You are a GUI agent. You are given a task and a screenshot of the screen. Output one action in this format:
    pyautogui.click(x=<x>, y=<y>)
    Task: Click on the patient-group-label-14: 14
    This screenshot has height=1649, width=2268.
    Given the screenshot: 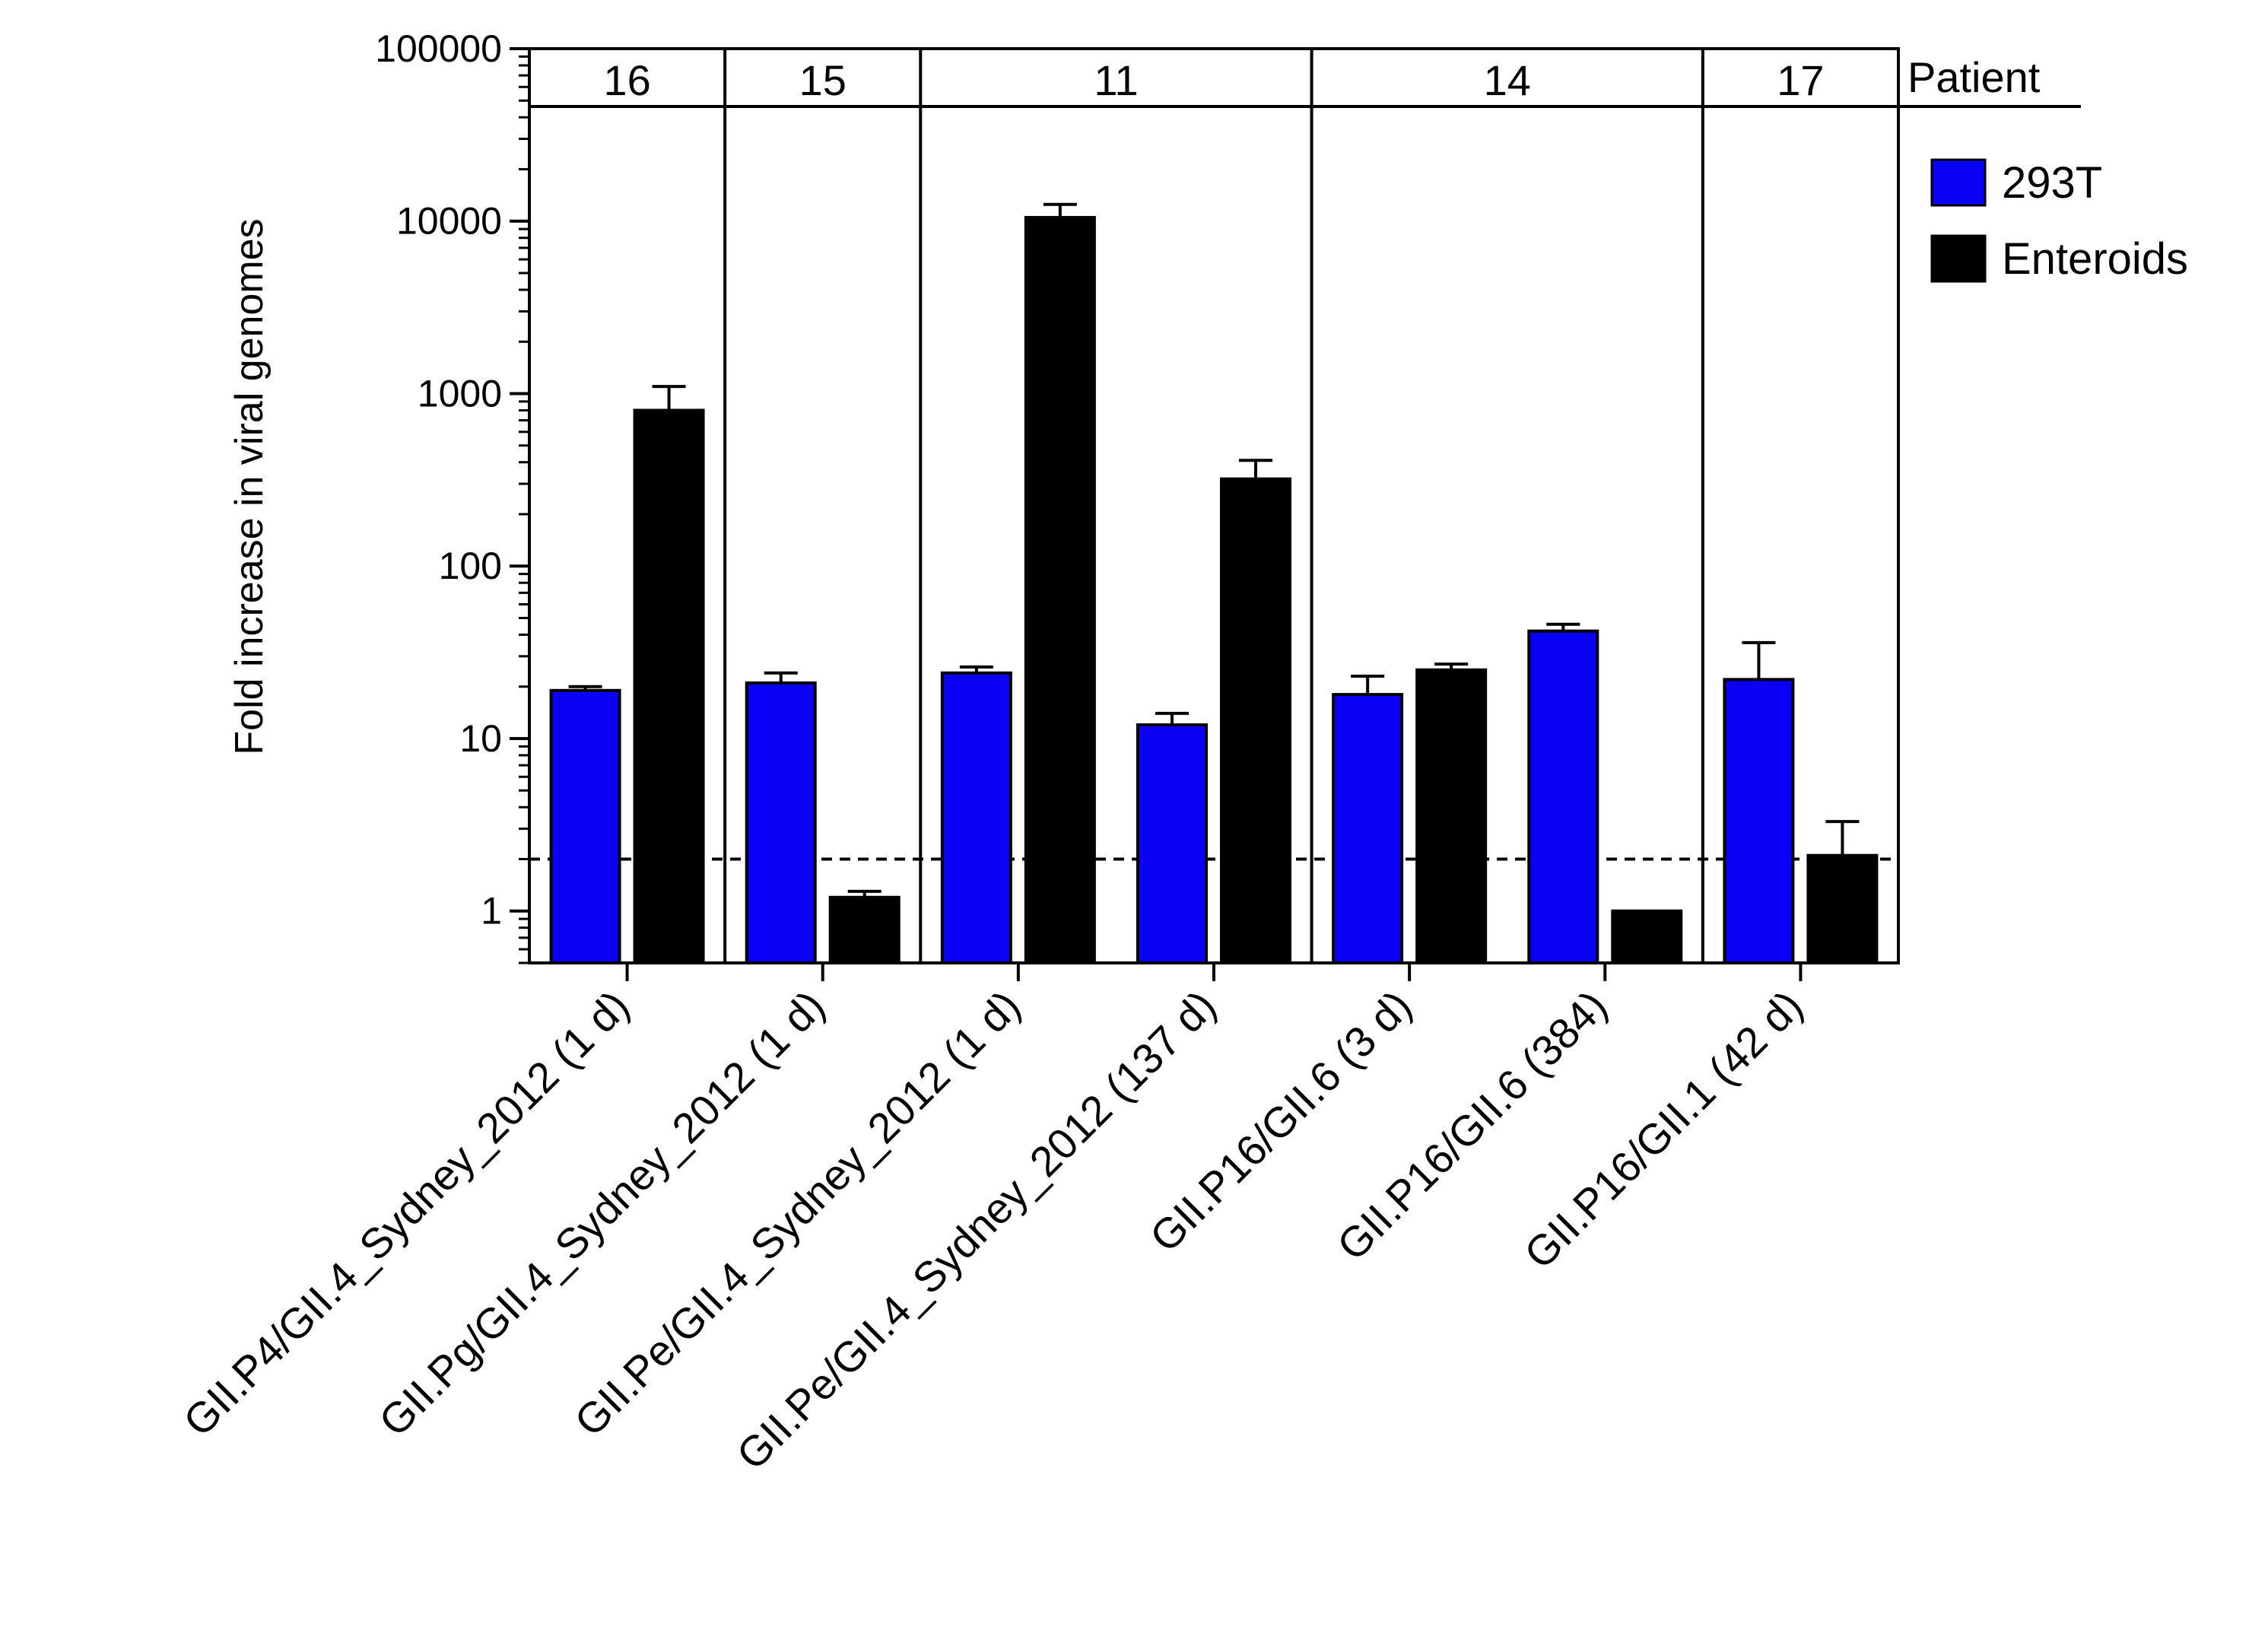 What is the action you would take?
    pyautogui.click(x=1507, y=80)
    